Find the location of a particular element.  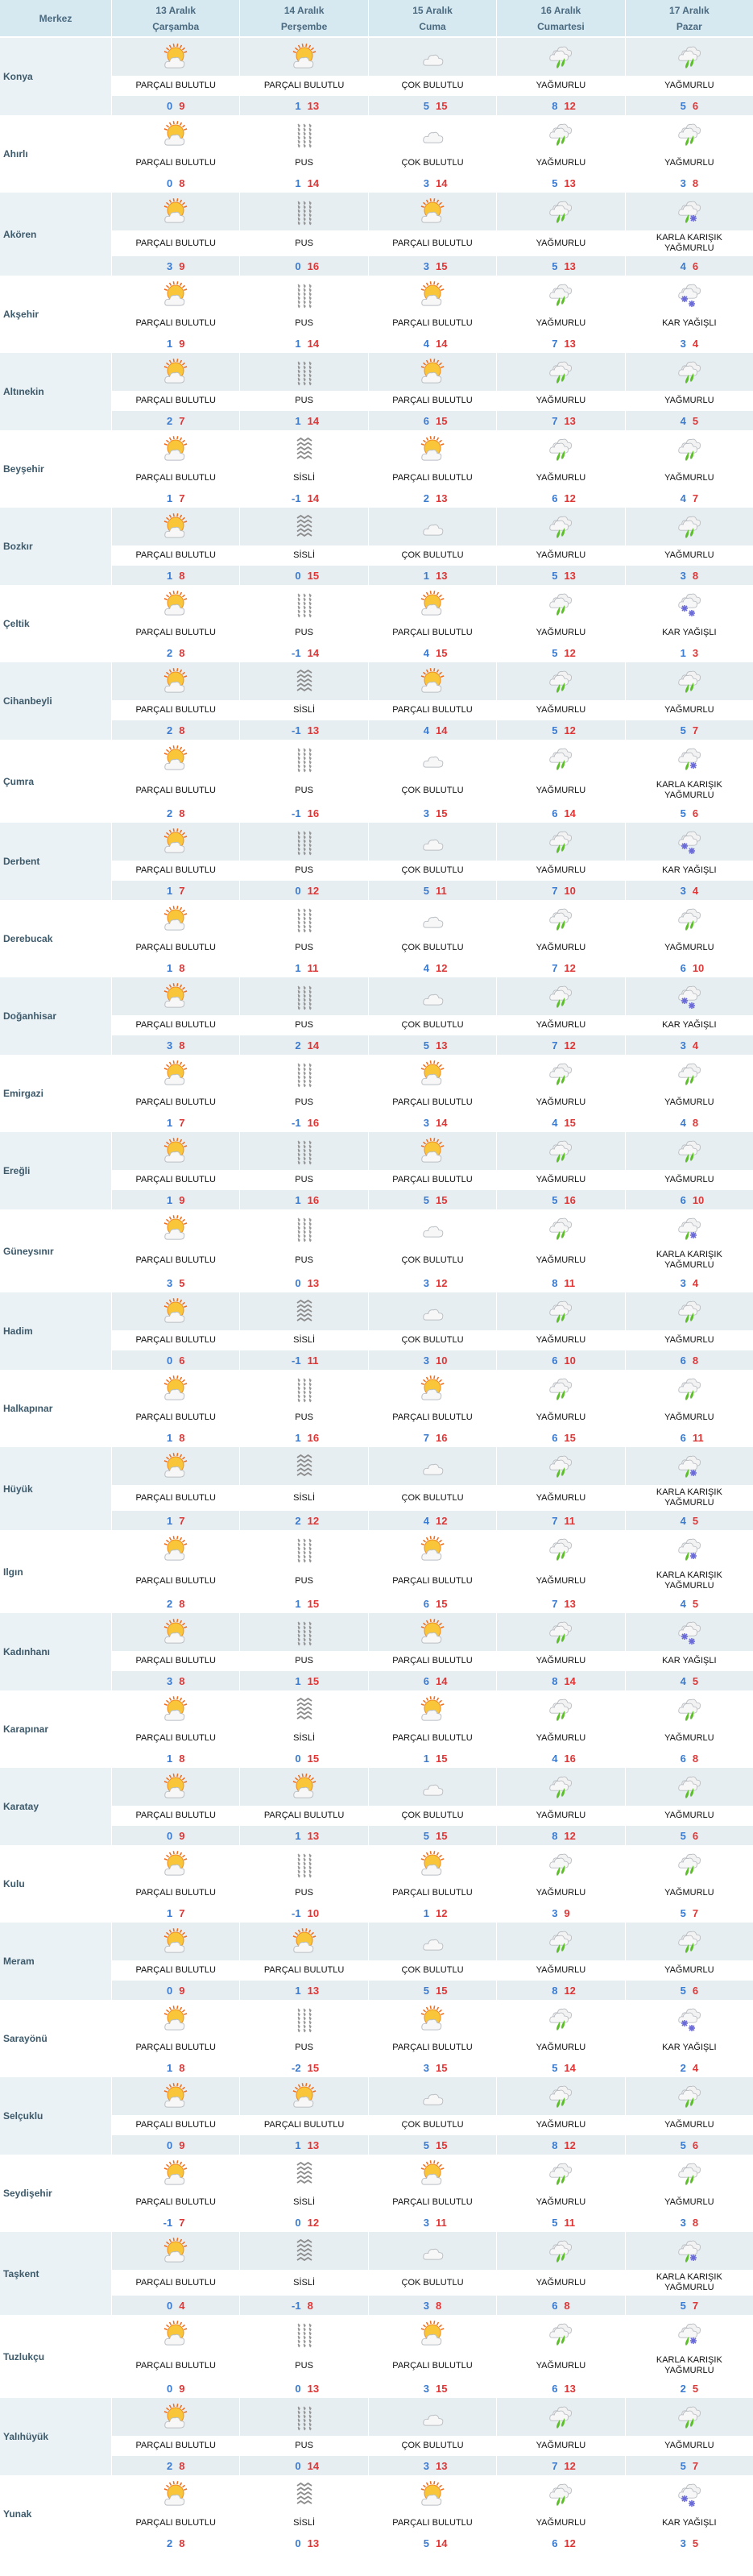

condition-text: PUS is located at coordinates (304, 871).